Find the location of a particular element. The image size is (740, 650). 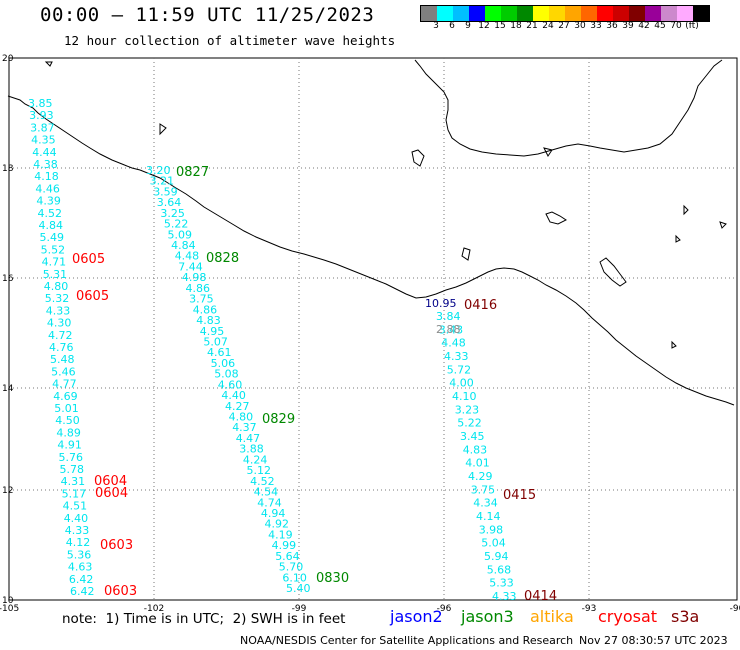

color-scale-label: 70 is located at coordinates (676, 26).